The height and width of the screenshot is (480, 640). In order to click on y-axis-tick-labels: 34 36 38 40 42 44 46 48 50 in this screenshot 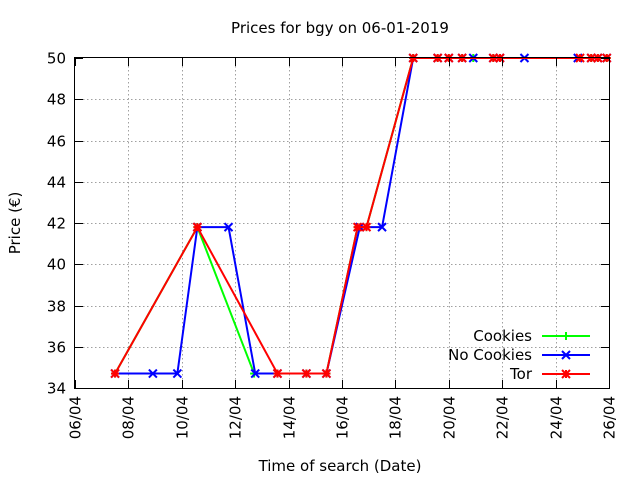, I will do `click(56, 224)`.